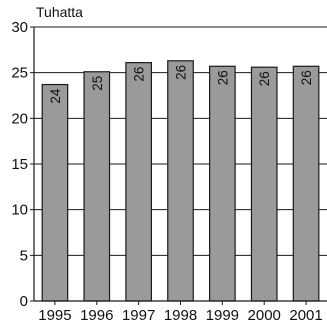 The image size is (327, 326). I want to click on x-tick-label: 2001, so click(305, 315).